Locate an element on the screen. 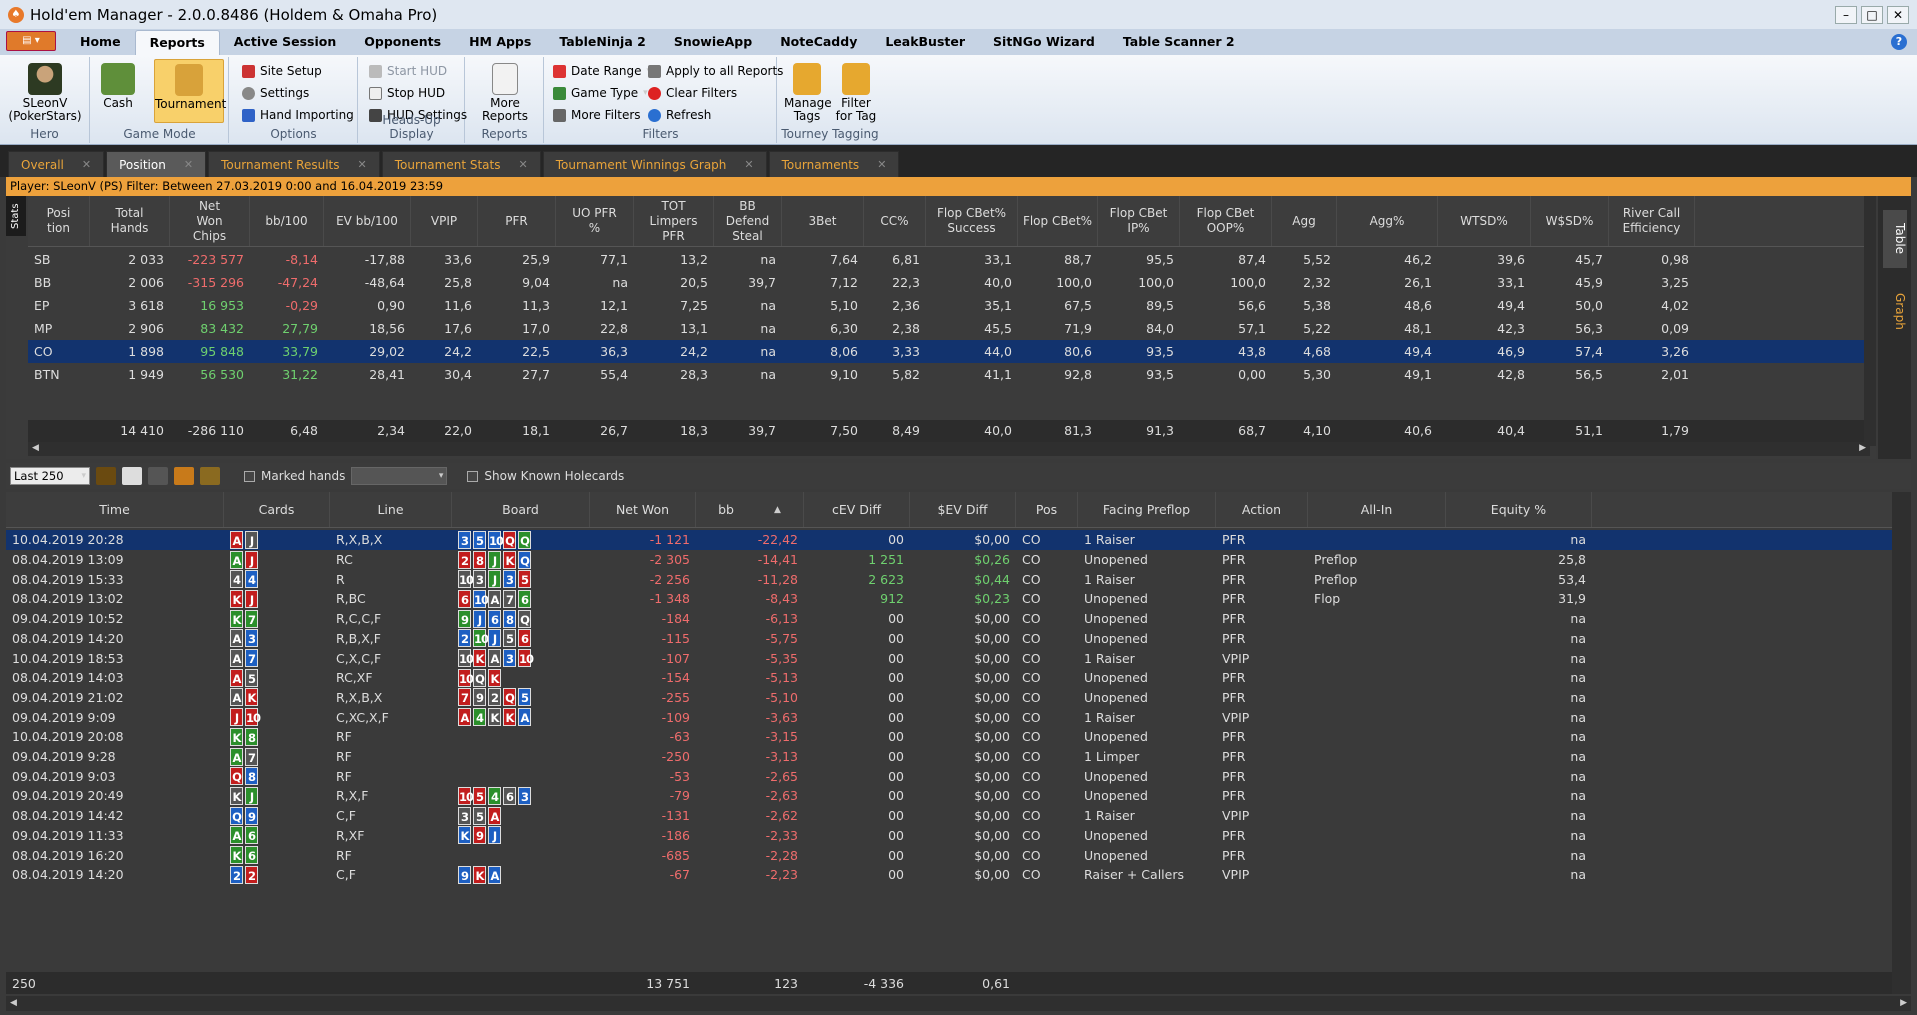  stats-column-header: Agg% is located at coordinates (1387, 221).